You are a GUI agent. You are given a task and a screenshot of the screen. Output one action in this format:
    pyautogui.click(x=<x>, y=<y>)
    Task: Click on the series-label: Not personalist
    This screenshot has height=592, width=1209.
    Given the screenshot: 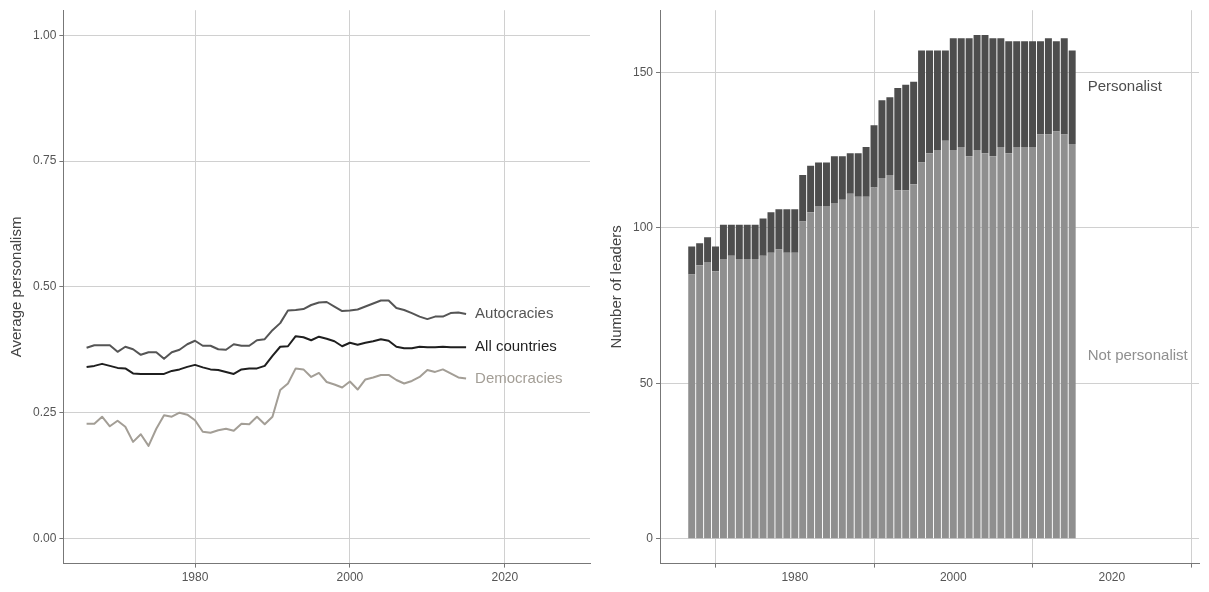 What is the action you would take?
    pyautogui.click(x=1138, y=355)
    